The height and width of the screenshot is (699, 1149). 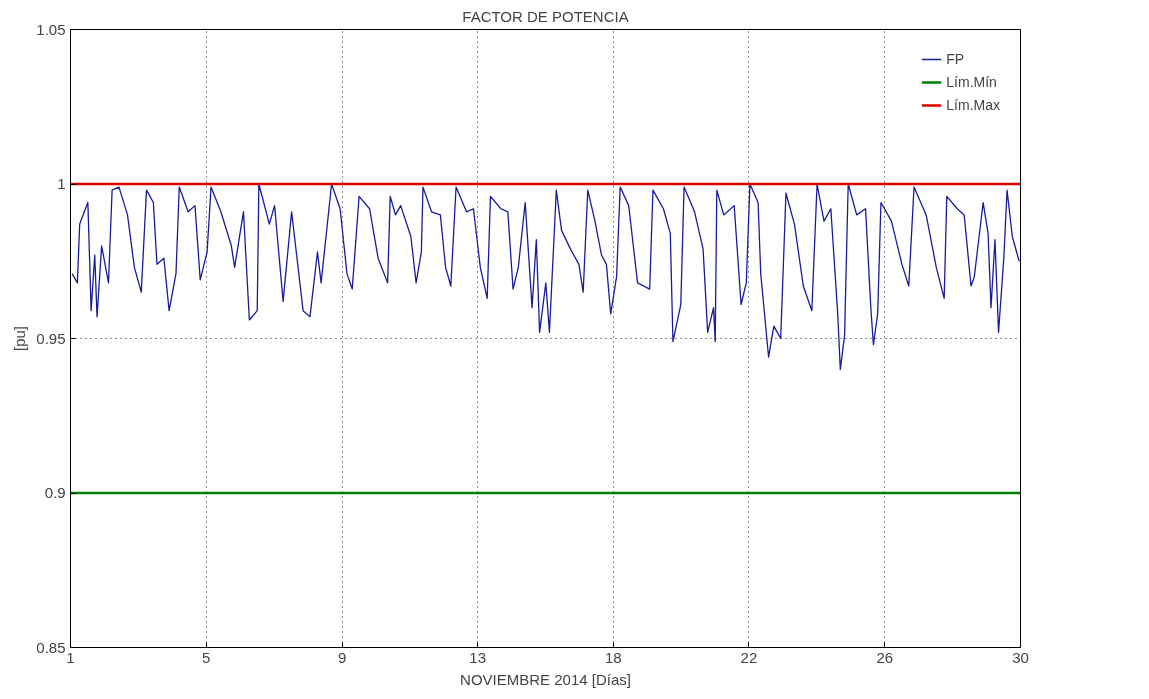 What do you see at coordinates (956, 59) in the screenshot?
I see `legend-label: FP` at bounding box center [956, 59].